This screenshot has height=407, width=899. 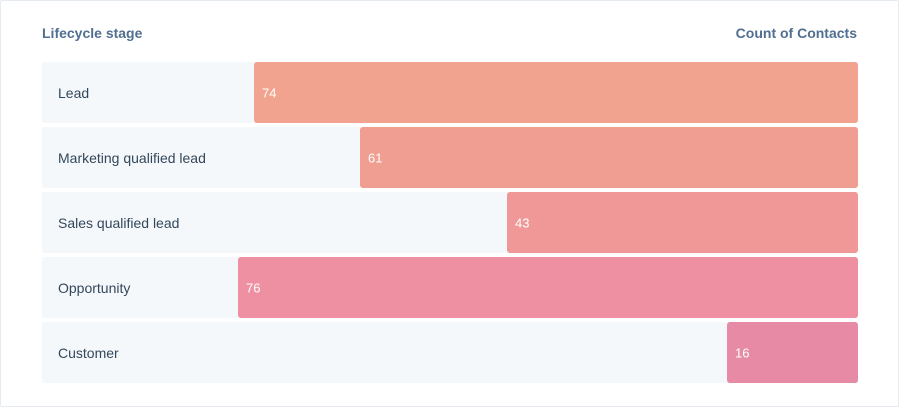 I want to click on funnel-row: Lead 74, so click(x=450, y=92).